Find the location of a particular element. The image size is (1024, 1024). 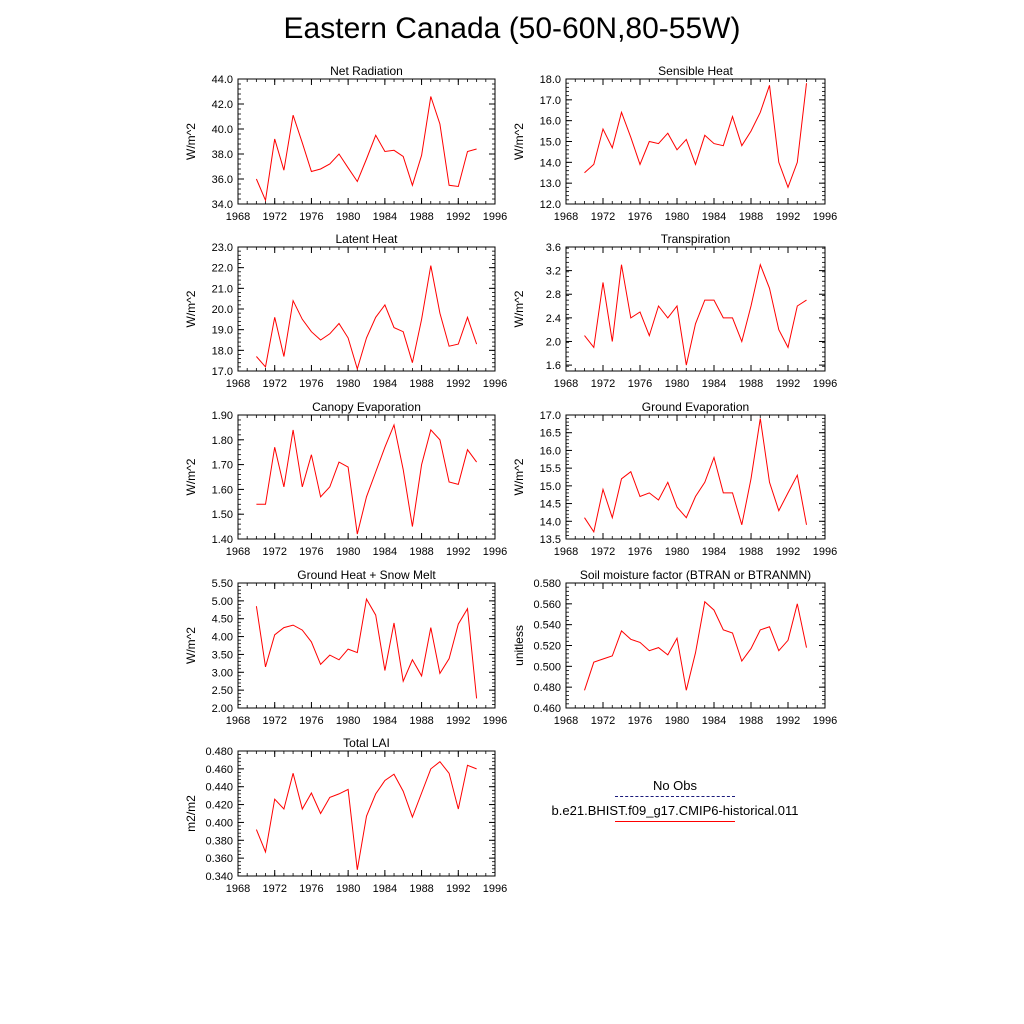

y-tick-label: 0.380 is located at coordinates (219, 841).